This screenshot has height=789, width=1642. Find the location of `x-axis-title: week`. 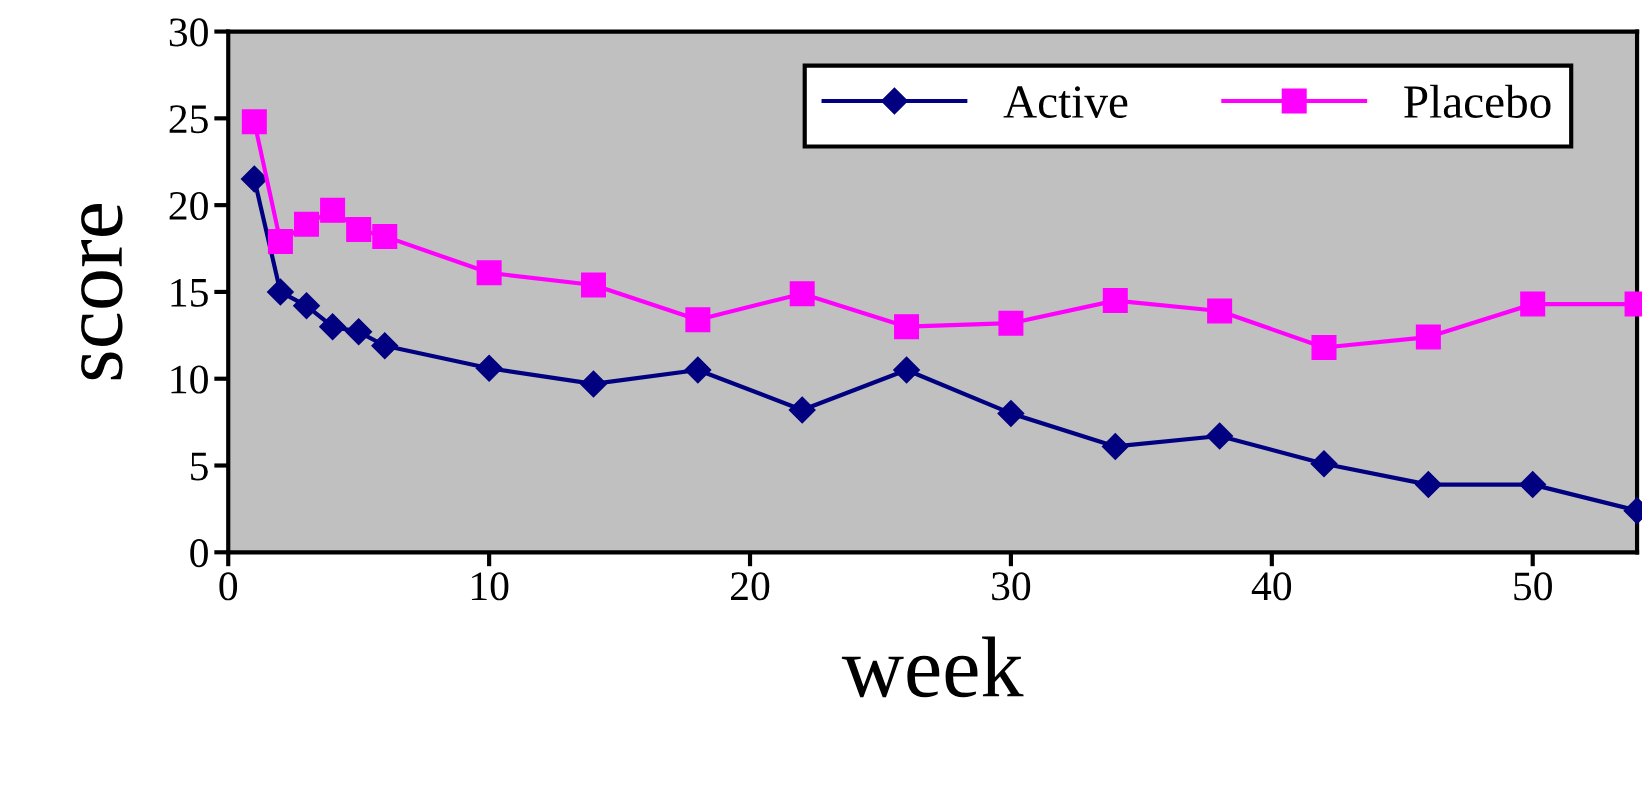

x-axis-title: week is located at coordinates (932, 667).